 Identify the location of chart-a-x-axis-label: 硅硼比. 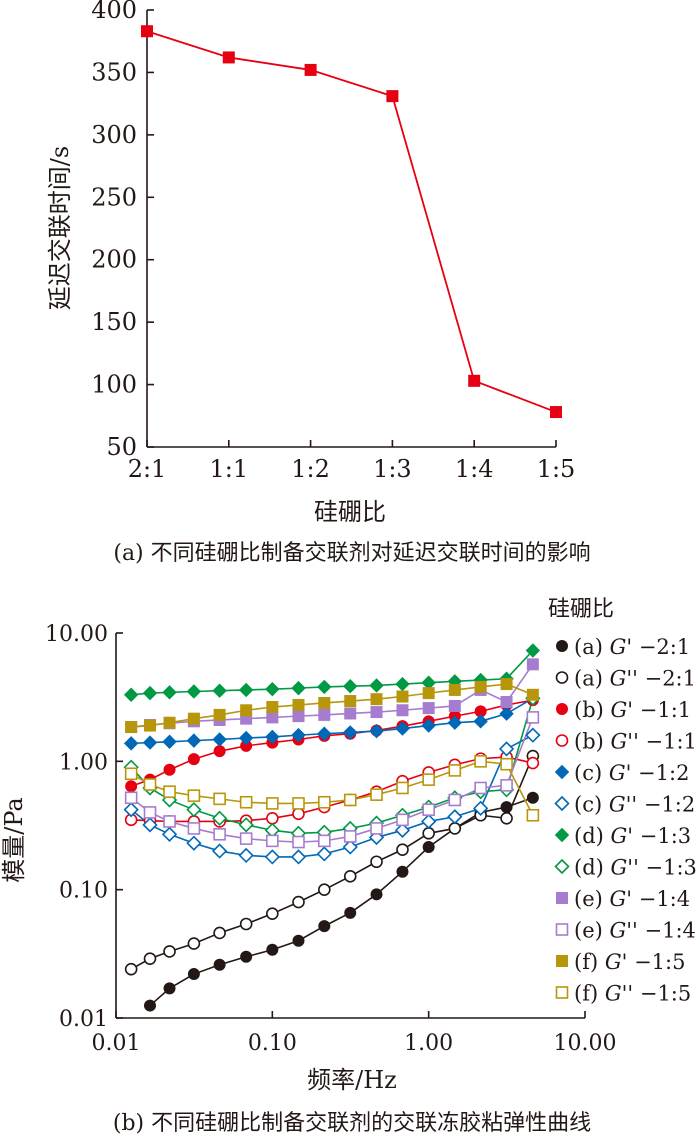
(350, 512).